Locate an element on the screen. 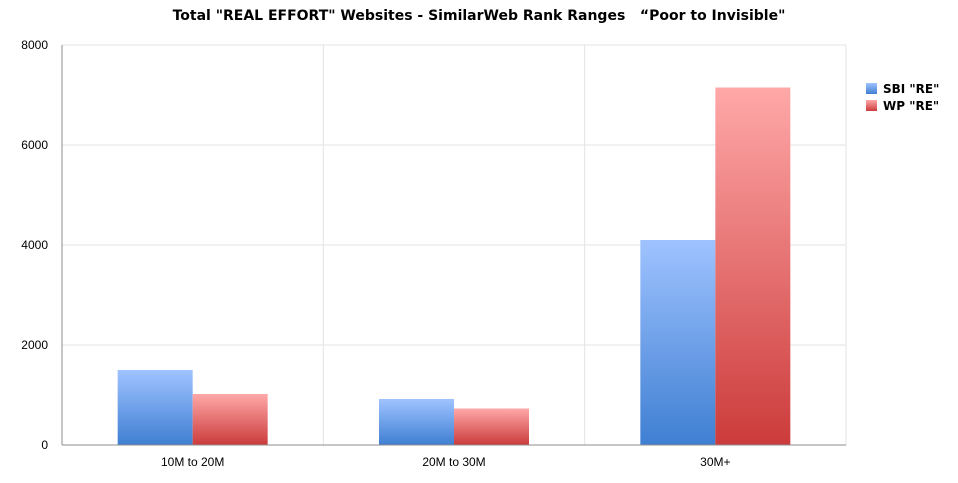 Image resolution: width=958 pixels, height=483 pixels. x-tick-label: 20M to 30M is located at coordinates (453, 462).